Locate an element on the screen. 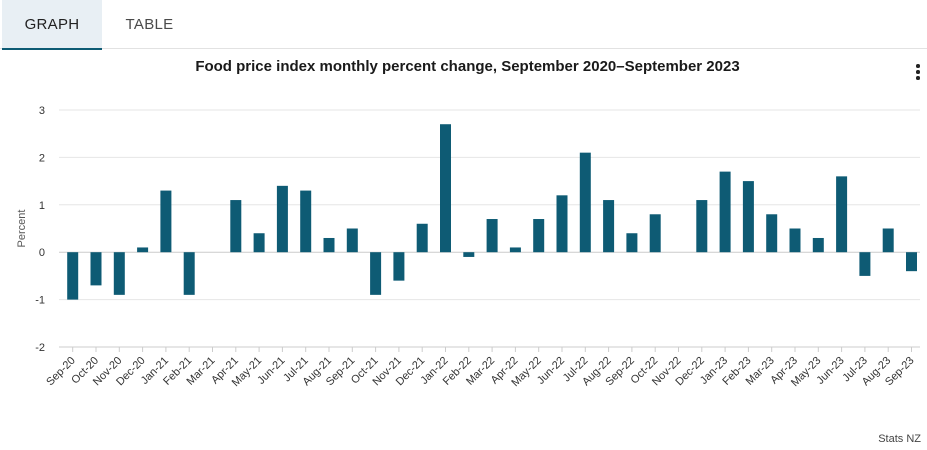 The width and height of the screenshot is (927, 450). y-tick-label: 3 is located at coordinates (42, 111).